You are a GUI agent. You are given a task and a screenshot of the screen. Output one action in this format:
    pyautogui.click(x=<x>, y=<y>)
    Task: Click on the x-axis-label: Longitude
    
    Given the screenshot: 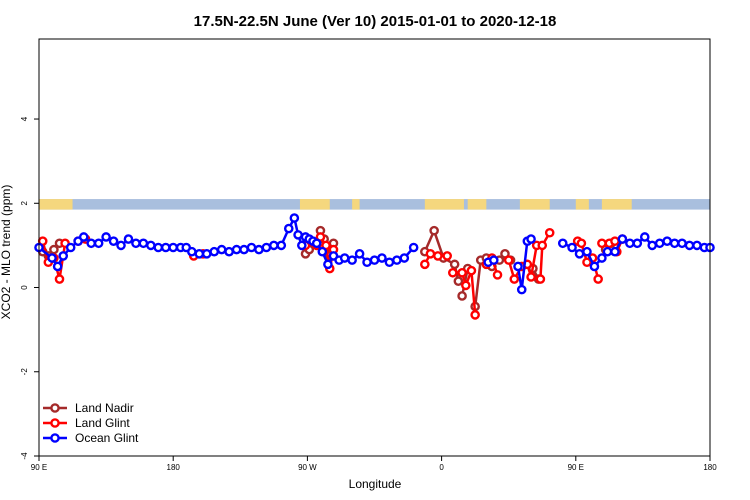 What is the action you would take?
    pyautogui.click(x=375, y=484)
    